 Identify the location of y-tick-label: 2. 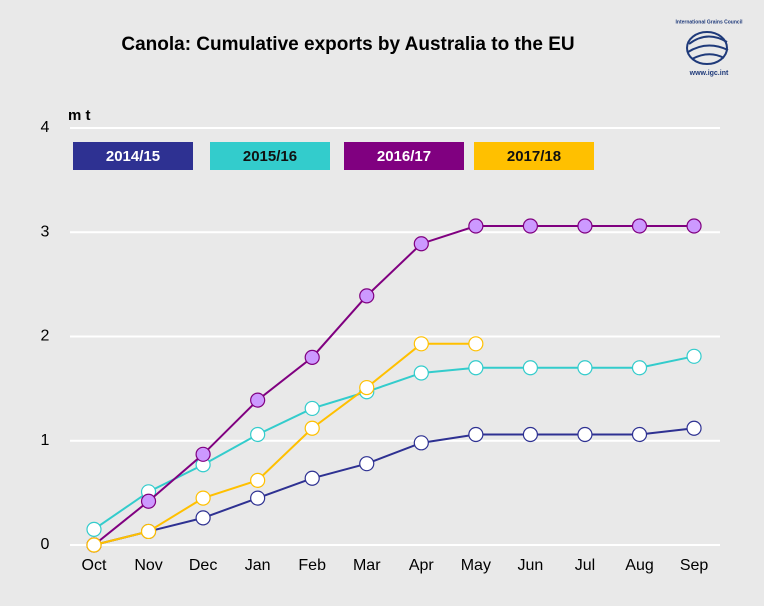
(45, 336).